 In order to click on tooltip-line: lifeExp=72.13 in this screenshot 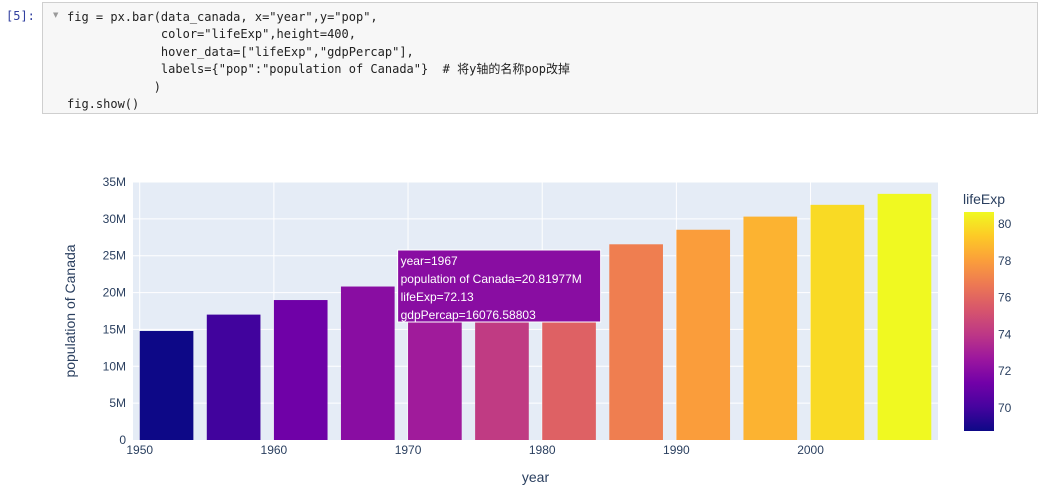, I will do `click(437, 297)`.